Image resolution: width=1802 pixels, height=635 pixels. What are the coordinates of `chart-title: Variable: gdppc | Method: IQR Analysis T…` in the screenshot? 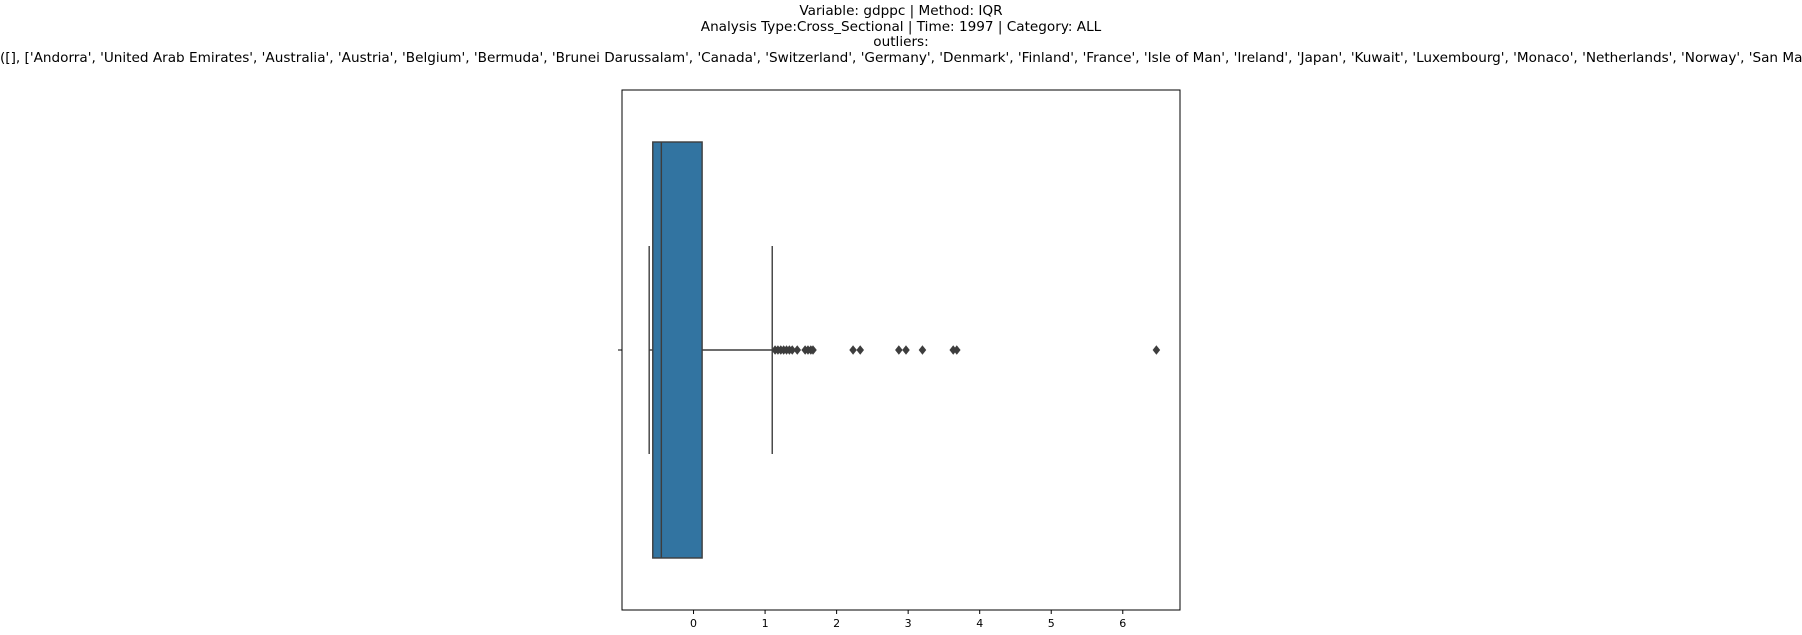 It's located at (901, 34).